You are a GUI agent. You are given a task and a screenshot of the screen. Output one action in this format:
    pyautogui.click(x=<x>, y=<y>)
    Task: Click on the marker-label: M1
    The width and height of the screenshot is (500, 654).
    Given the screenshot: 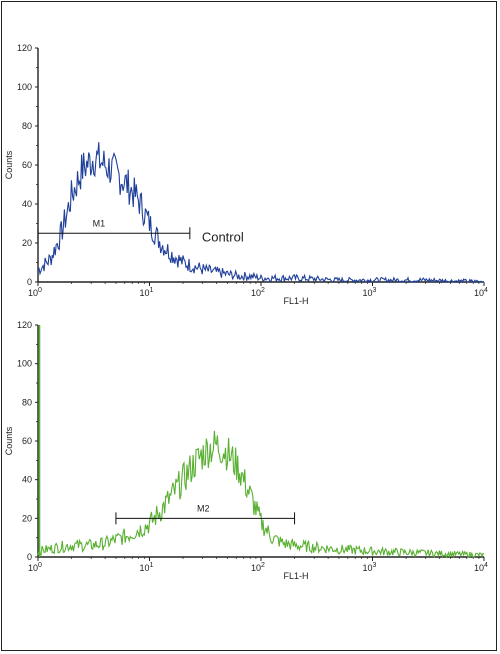 What is the action you would take?
    pyautogui.click(x=99, y=223)
    